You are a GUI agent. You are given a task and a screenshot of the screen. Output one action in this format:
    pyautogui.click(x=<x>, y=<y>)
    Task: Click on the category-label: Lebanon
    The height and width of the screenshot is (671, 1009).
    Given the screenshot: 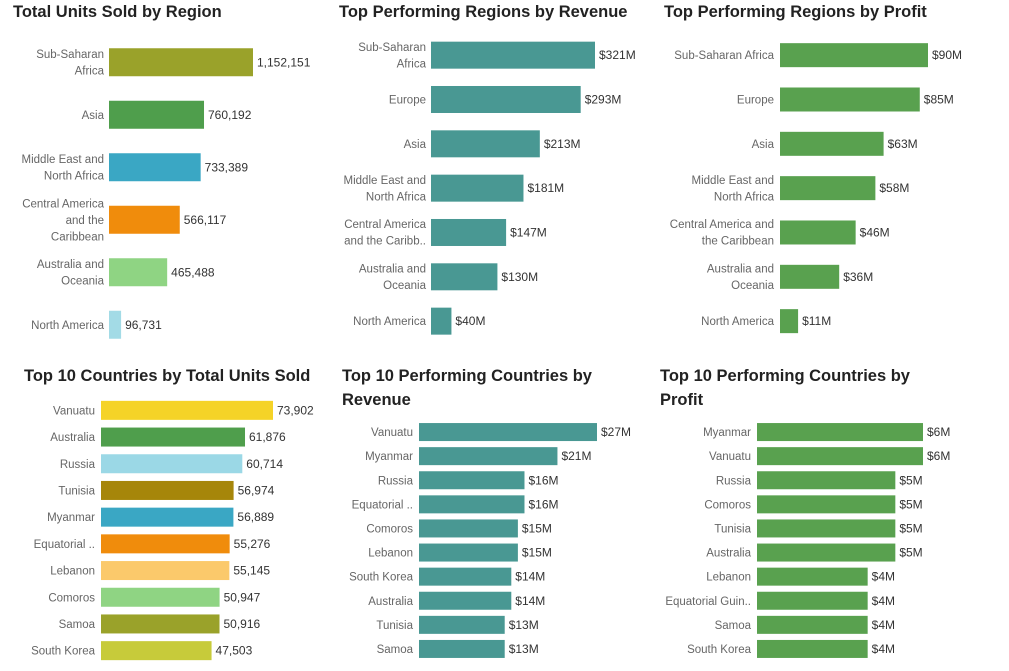 What is the action you would take?
    pyautogui.click(x=72, y=572)
    